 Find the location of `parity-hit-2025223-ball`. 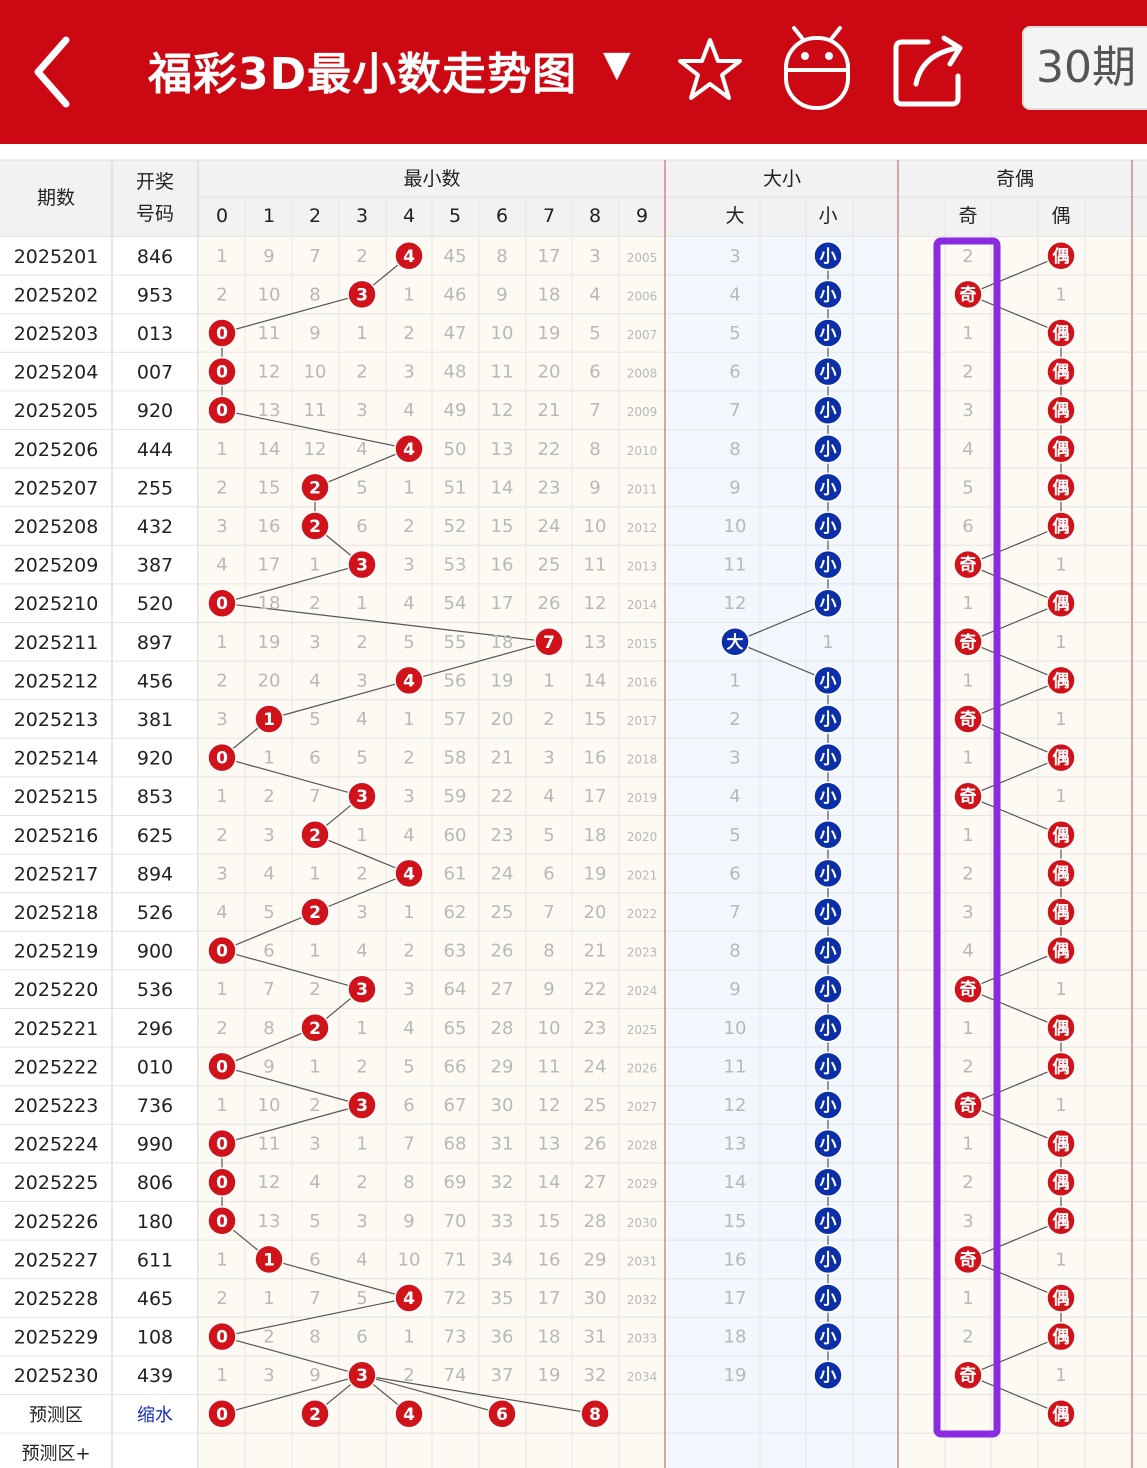

parity-hit-2025223-ball is located at coordinates (968, 1105).